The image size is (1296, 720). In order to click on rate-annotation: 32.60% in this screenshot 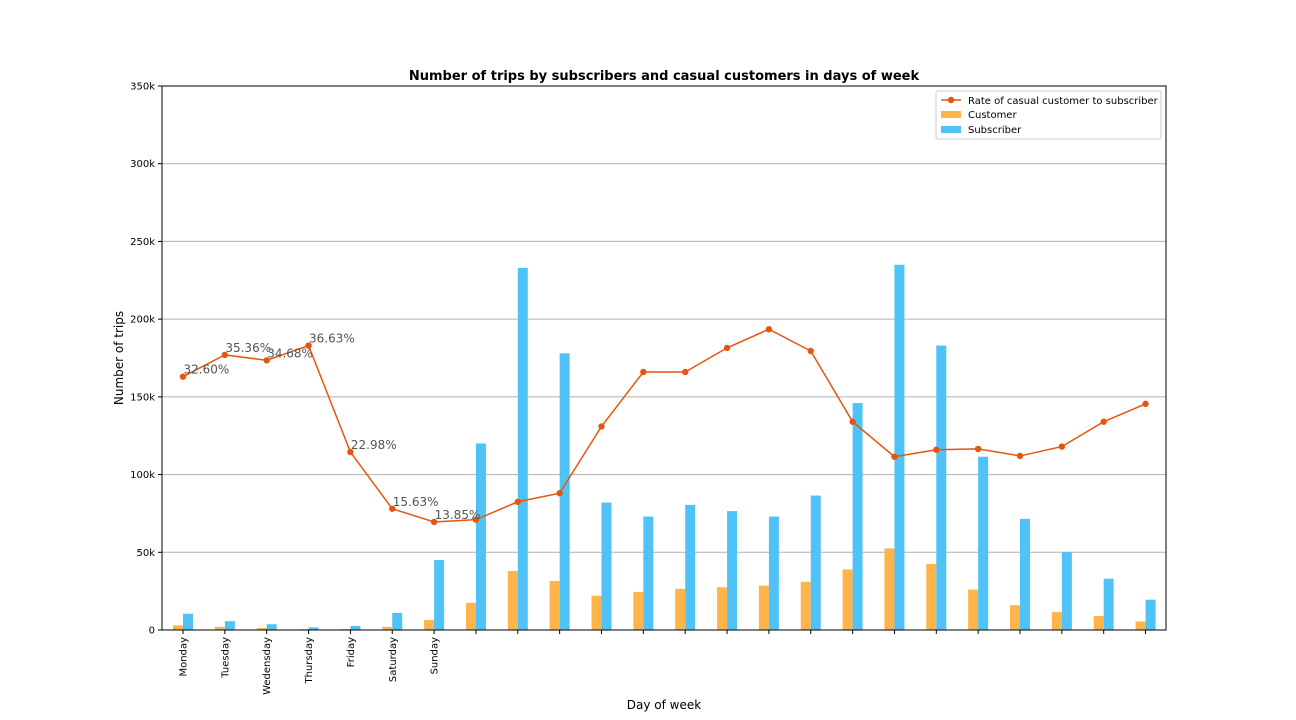, I will do `click(207, 370)`.